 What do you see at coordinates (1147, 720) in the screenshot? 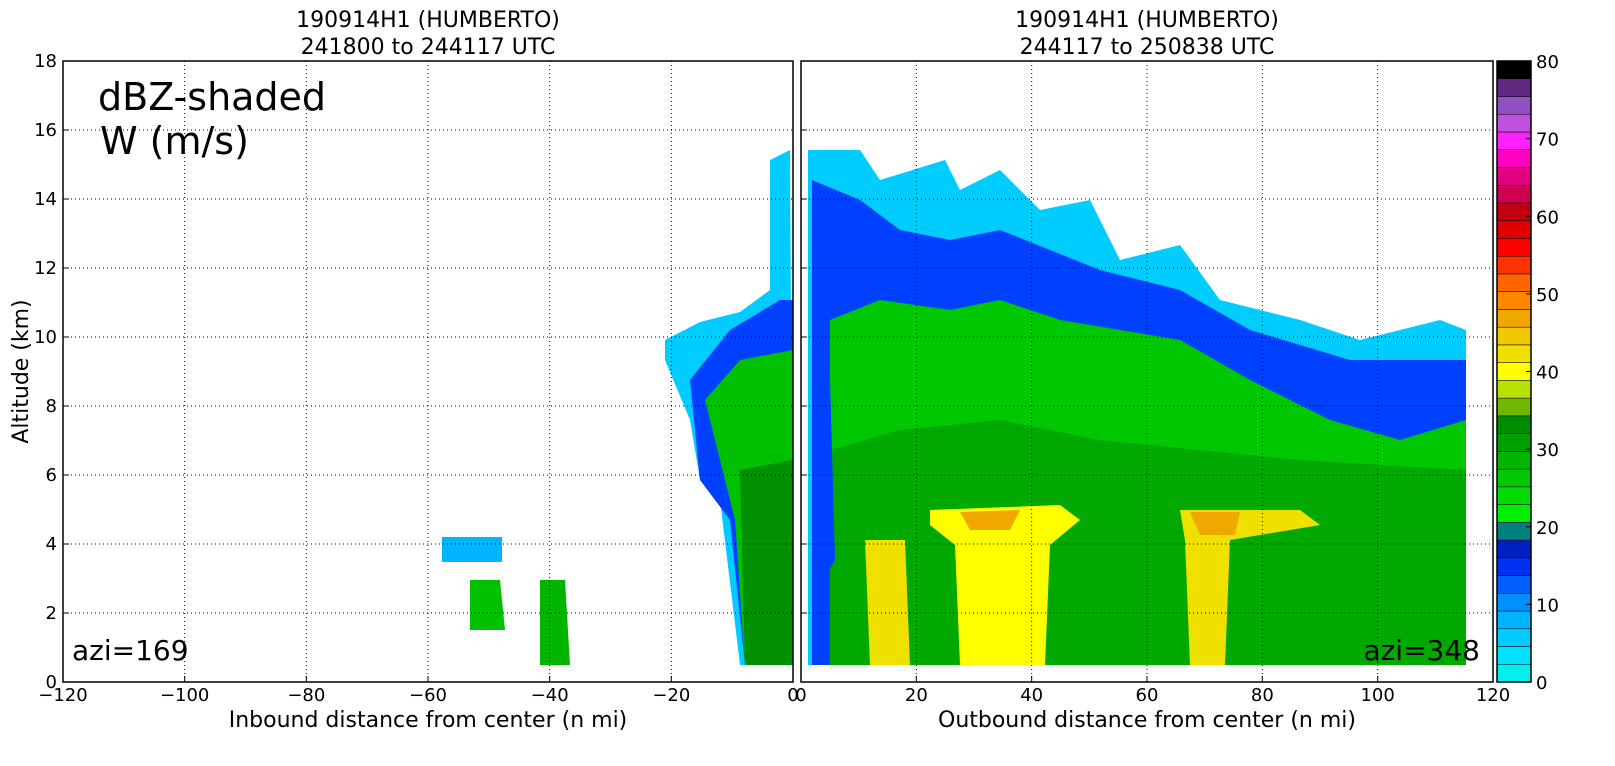
I see `x-axis-label: Outbound distance from center (n mi)` at bounding box center [1147, 720].